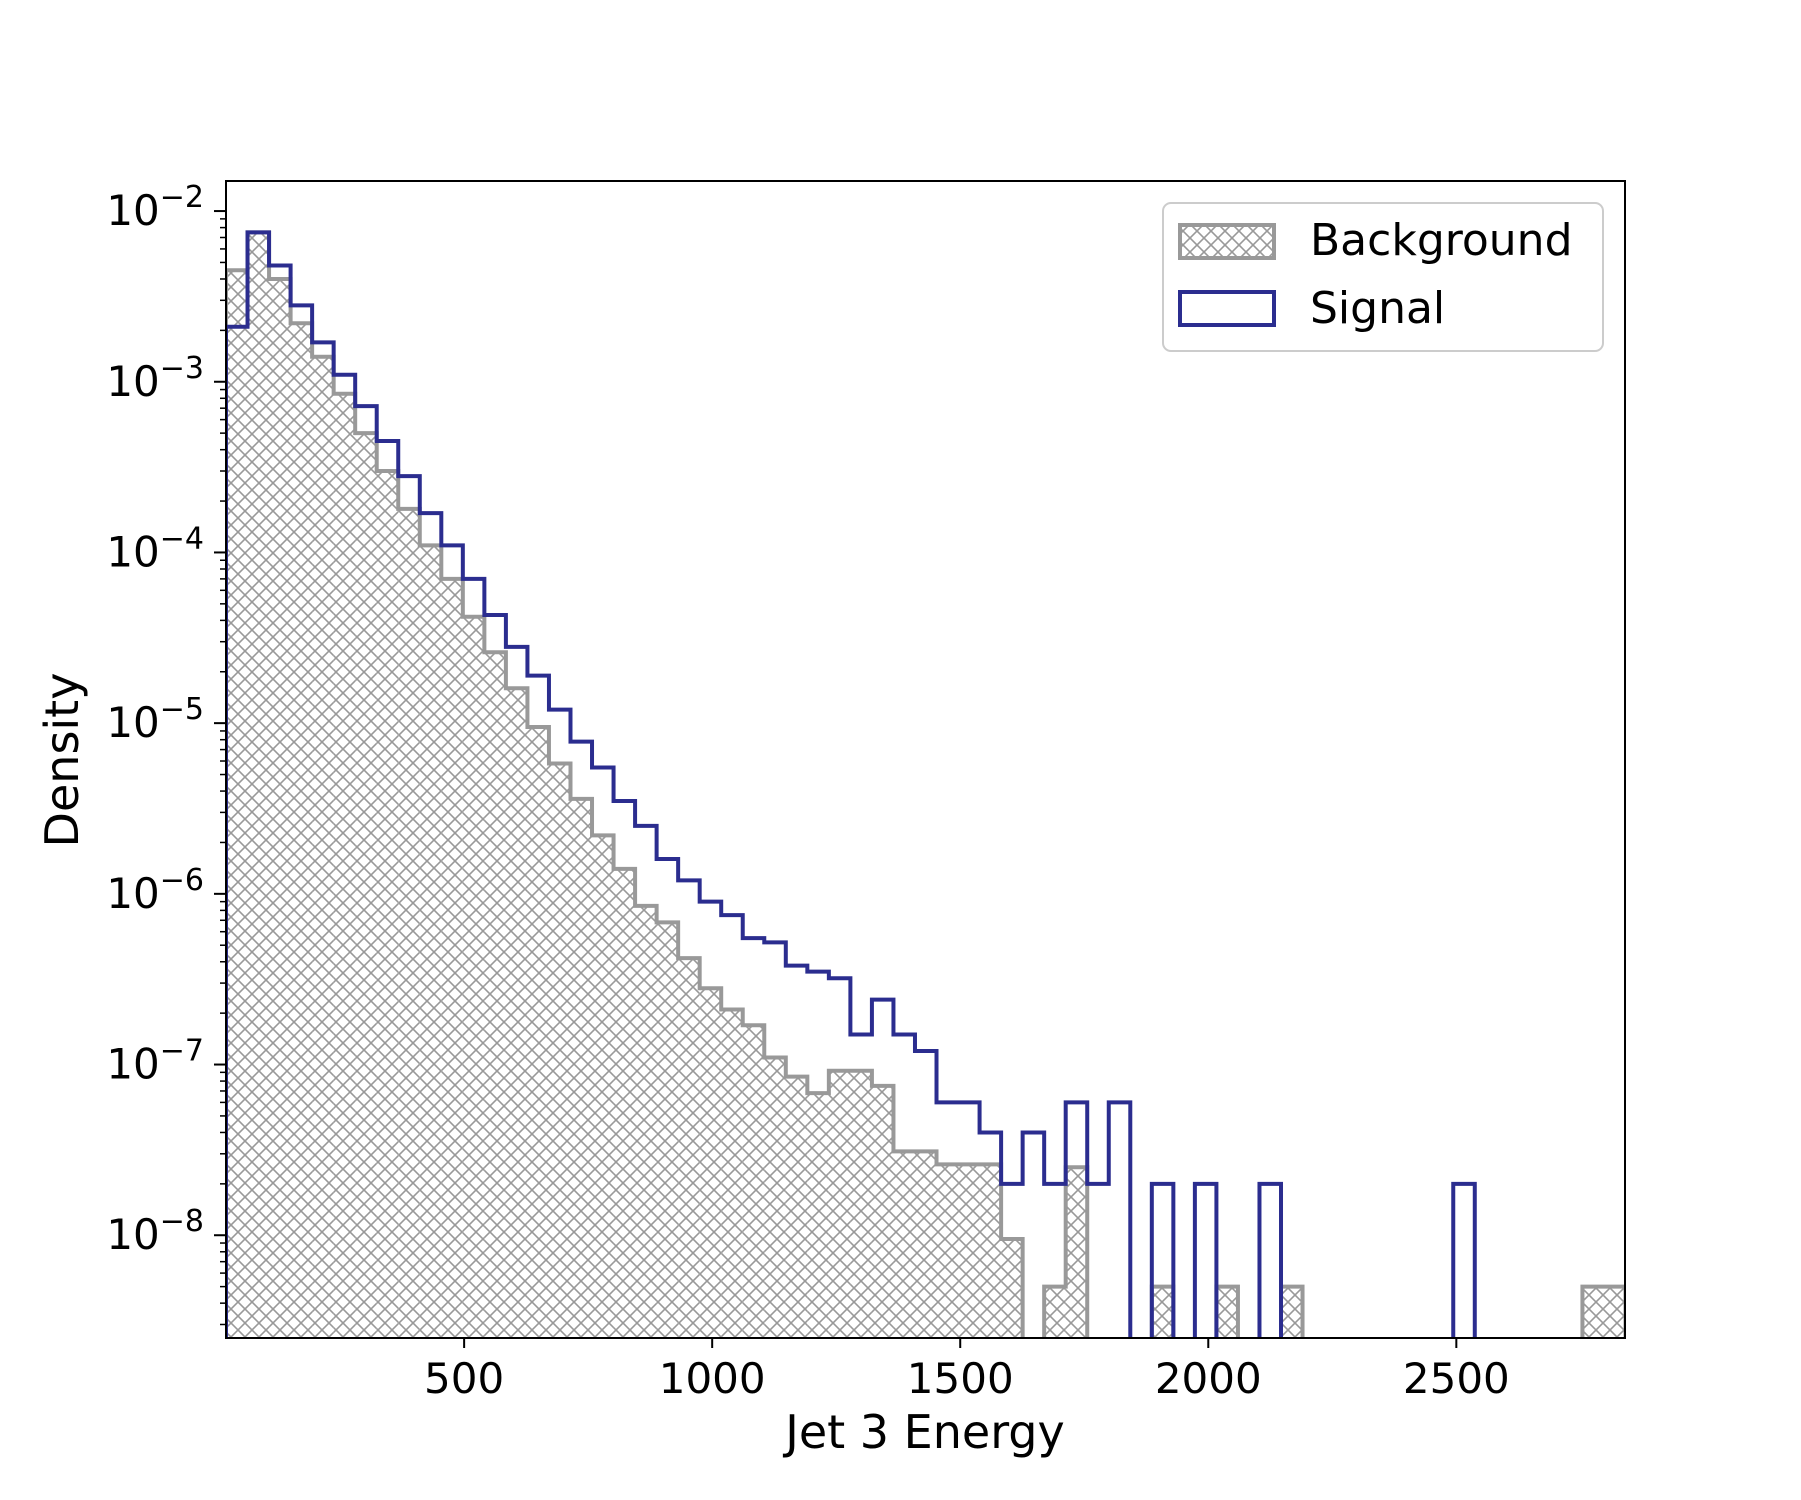 The height and width of the screenshot is (1500, 1801). I want to click on y-tick-label: 10⁻⁶, so click(155, 890).